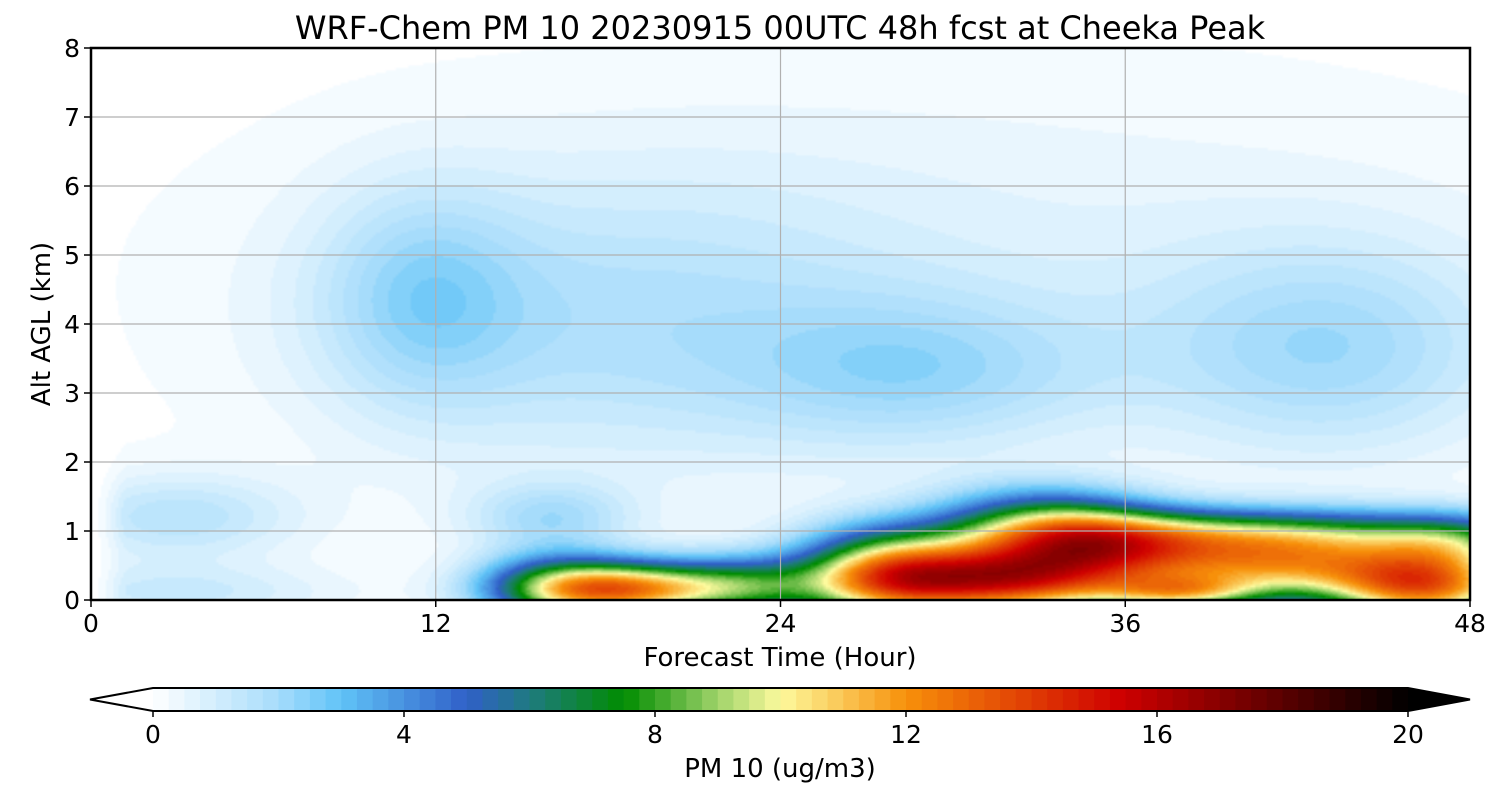  I want to click on colorbar-label: PM 10 (ug/m3), so click(780, 769).